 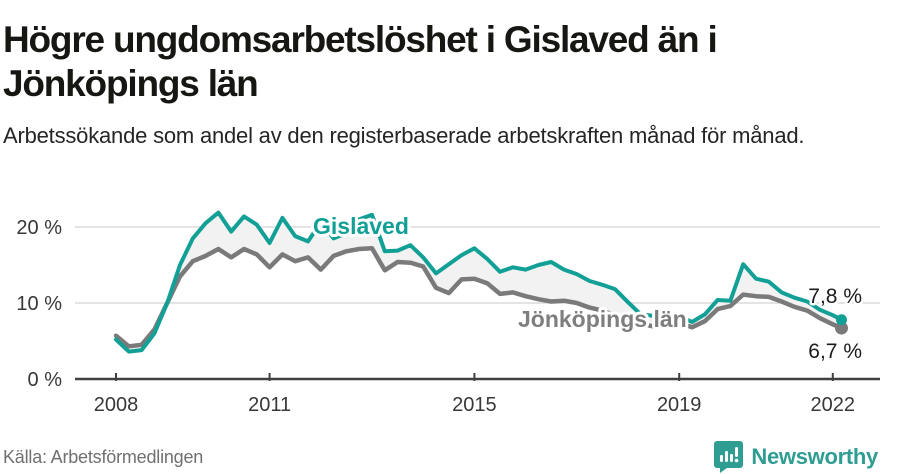 What do you see at coordinates (103, 457) in the screenshot?
I see `source-attribution: Källa: Arbetsförmedlingen` at bounding box center [103, 457].